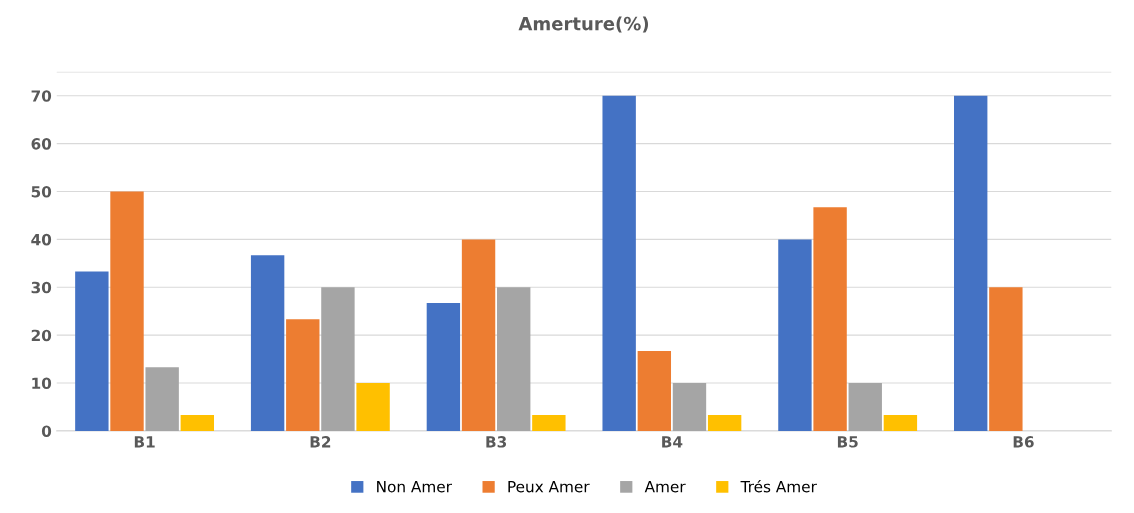 This screenshot has width=1134, height=513. What do you see at coordinates (665, 487) in the screenshot?
I see `legend-label: Amer` at bounding box center [665, 487].